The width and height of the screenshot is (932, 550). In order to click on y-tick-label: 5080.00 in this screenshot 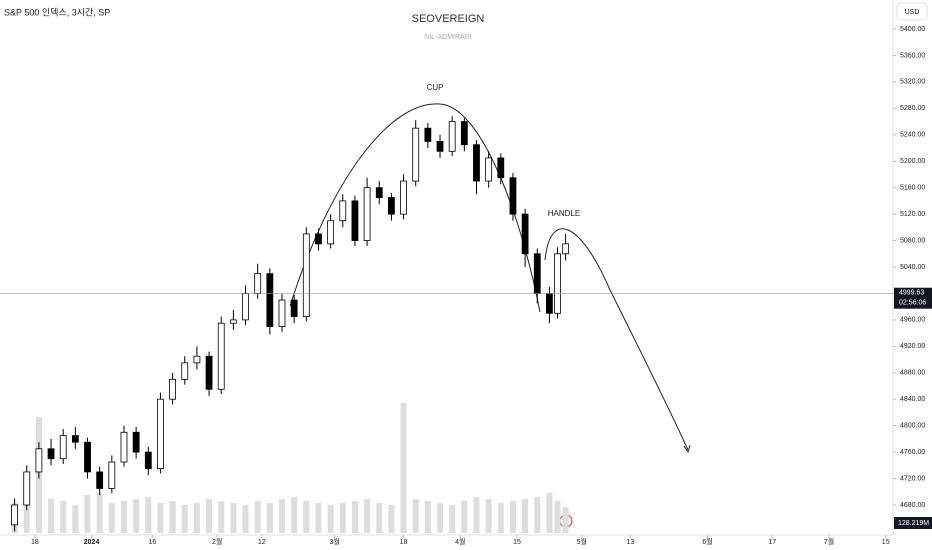, I will do `click(912, 240)`.